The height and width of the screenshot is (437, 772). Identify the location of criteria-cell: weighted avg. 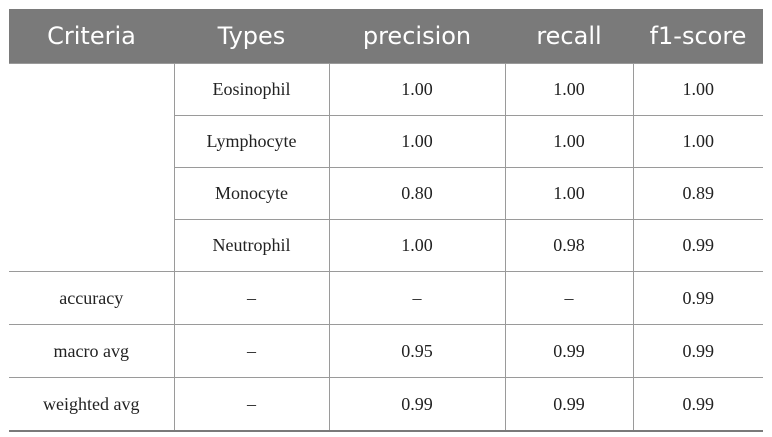
(92, 404).